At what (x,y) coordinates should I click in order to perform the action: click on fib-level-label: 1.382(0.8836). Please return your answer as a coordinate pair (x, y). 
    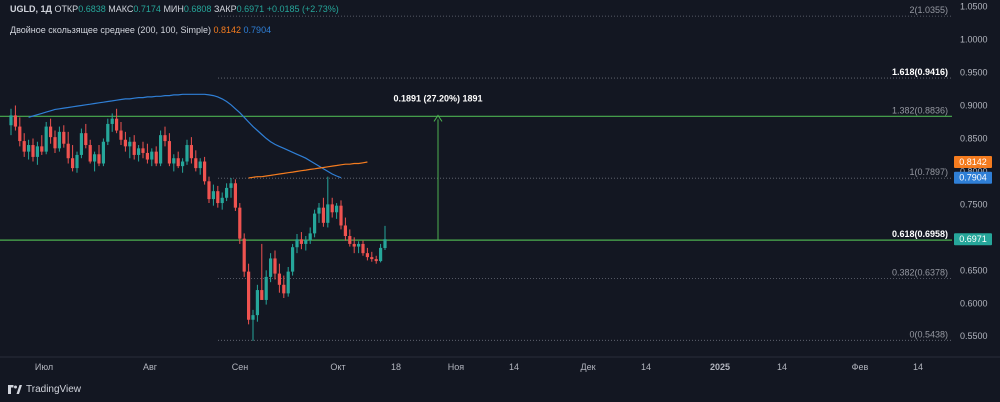
    Looking at the image, I should click on (920, 110).